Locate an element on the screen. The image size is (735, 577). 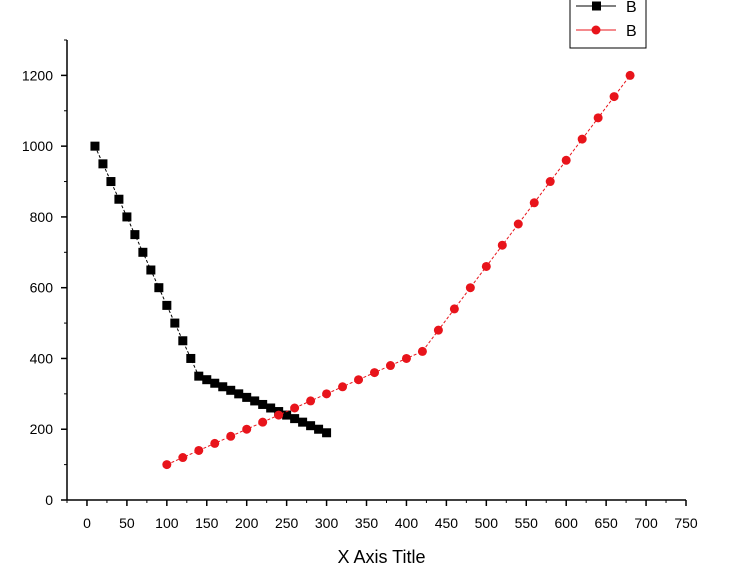
legend: BB is located at coordinates (608, 24).